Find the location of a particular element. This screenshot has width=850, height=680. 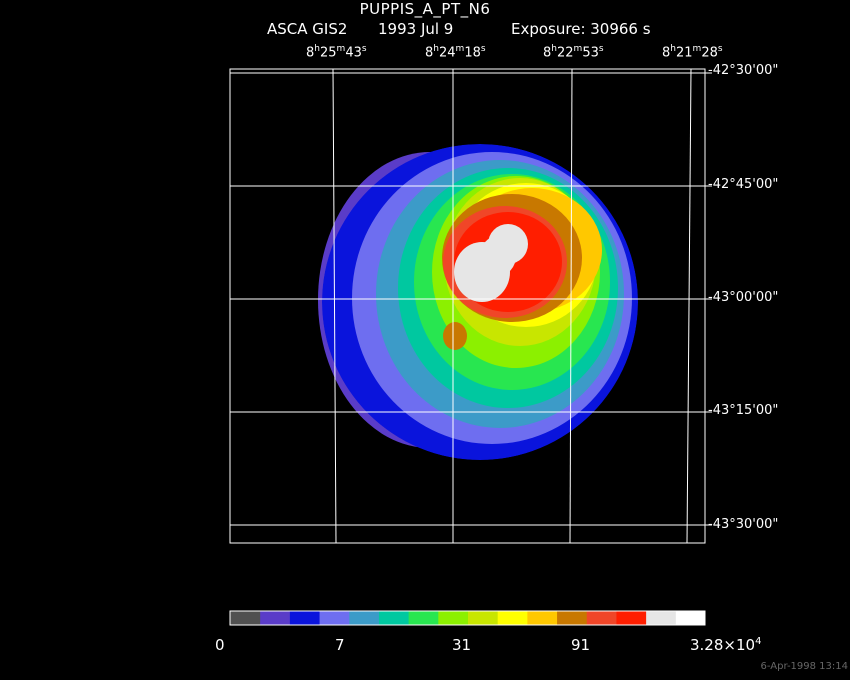

colorbar-label-max: 3.28×104 is located at coordinates (726, 645).